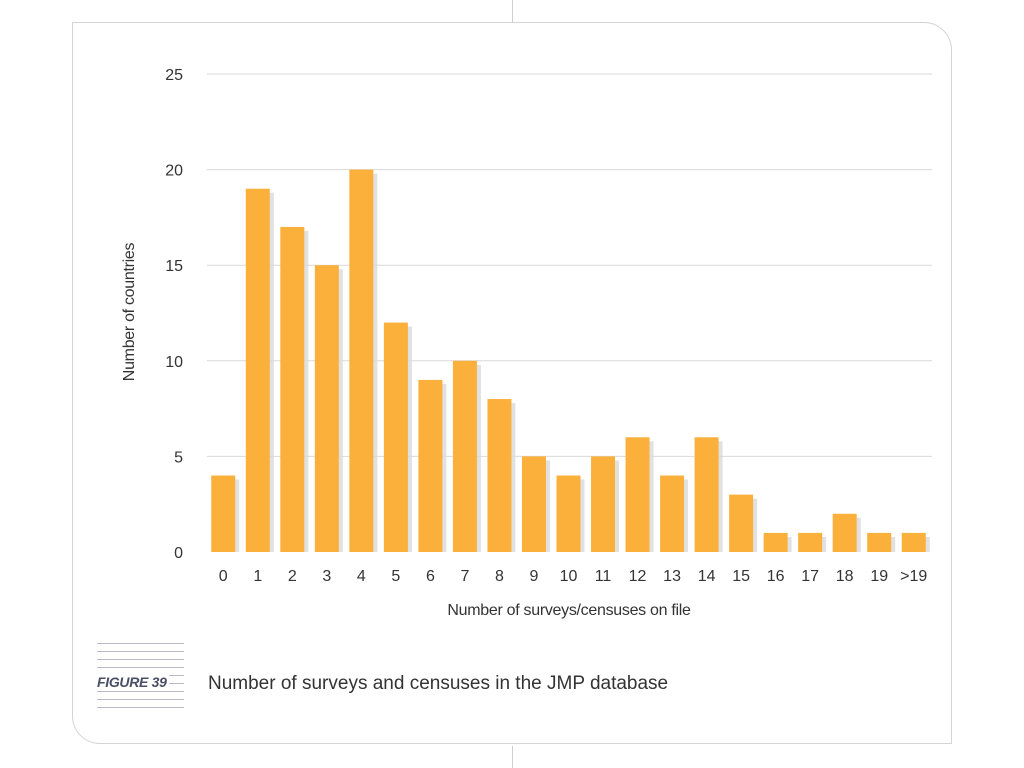 This screenshot has width=1024, height=768. Describe the element at coordinates (326, 576) in the screenshot. I see `x-tick-label: 3` at that location.